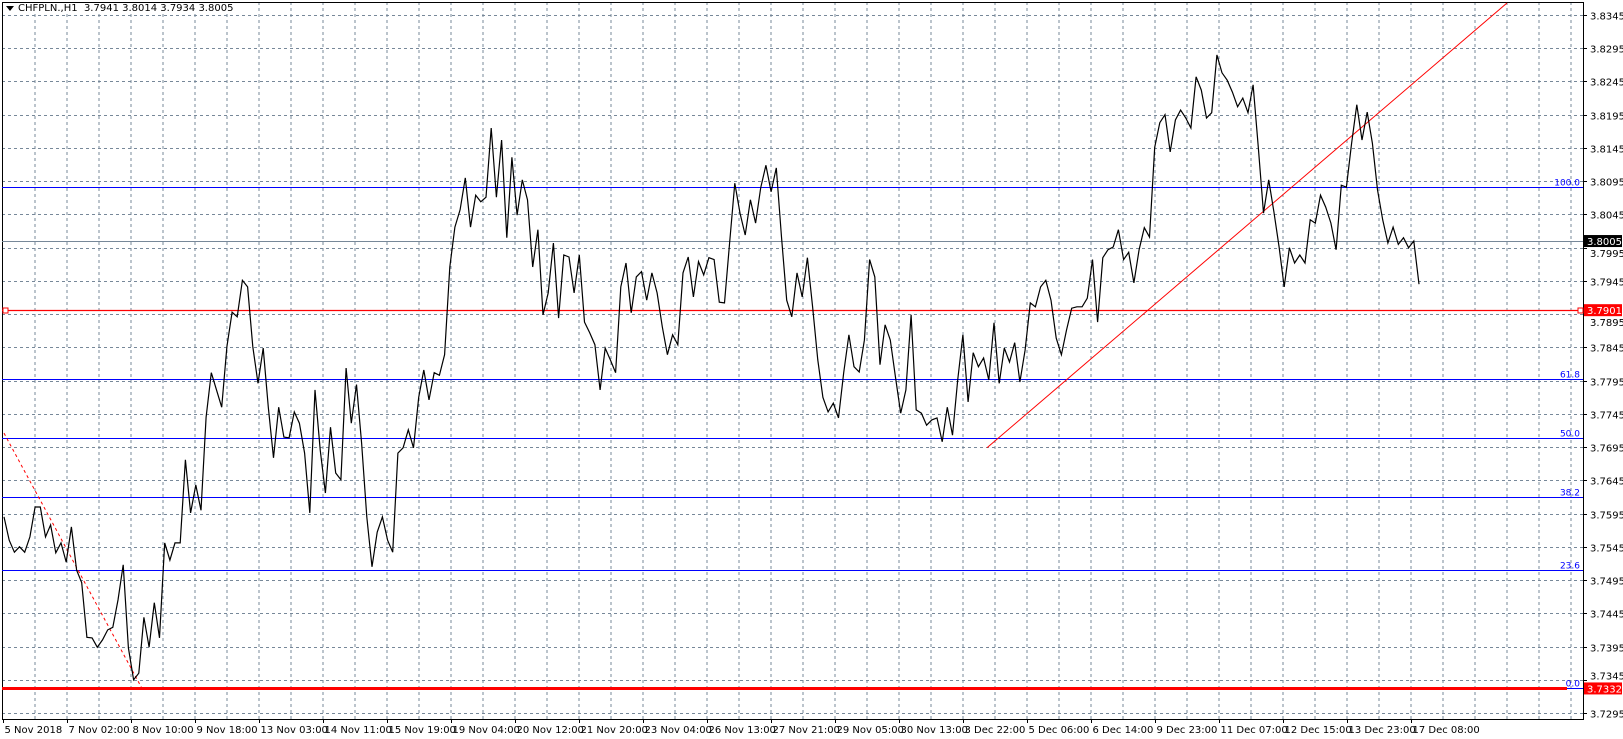 The image size is (1623, 739). I want to click on x-axis-label: 23 Nov 04:00, so click(678, 730).